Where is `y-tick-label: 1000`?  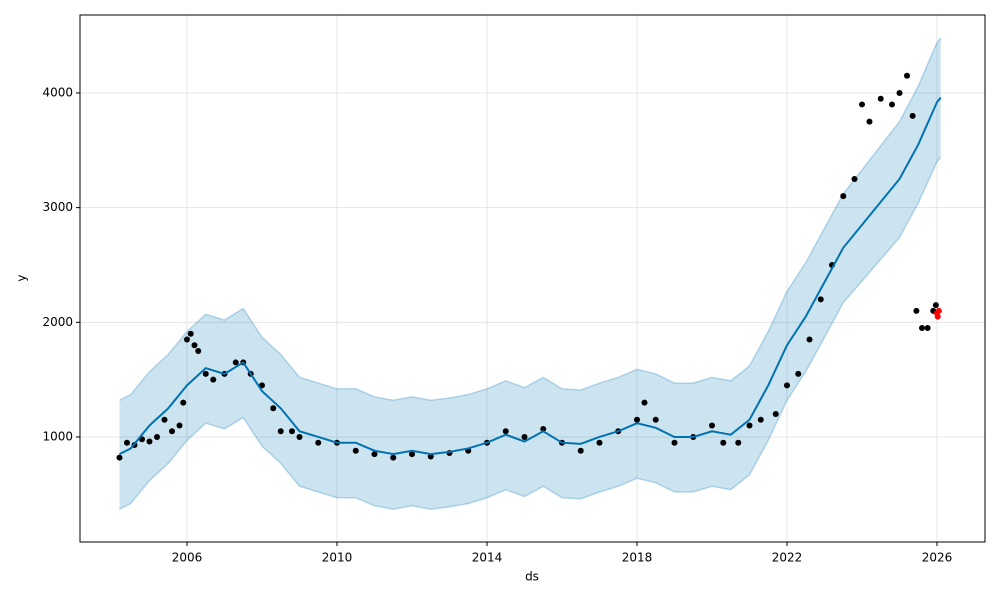 y-tick-label: 1000 is located at coordinates (57, 436).